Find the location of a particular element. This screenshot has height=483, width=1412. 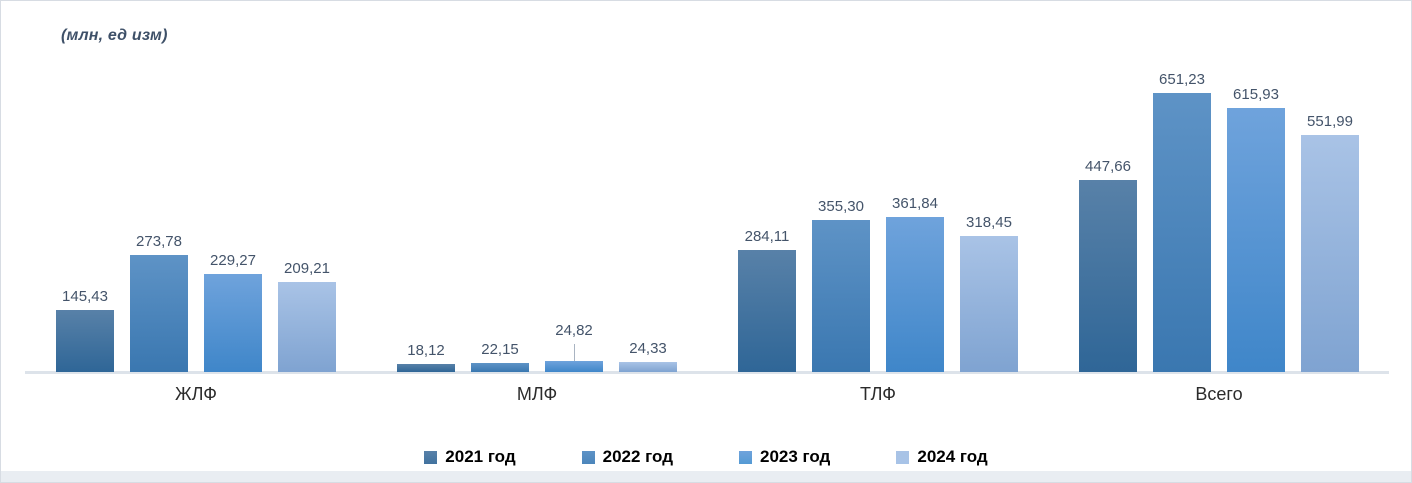

bar-МЛФ-2023: 24,82 is located at coordinates (574, 347).